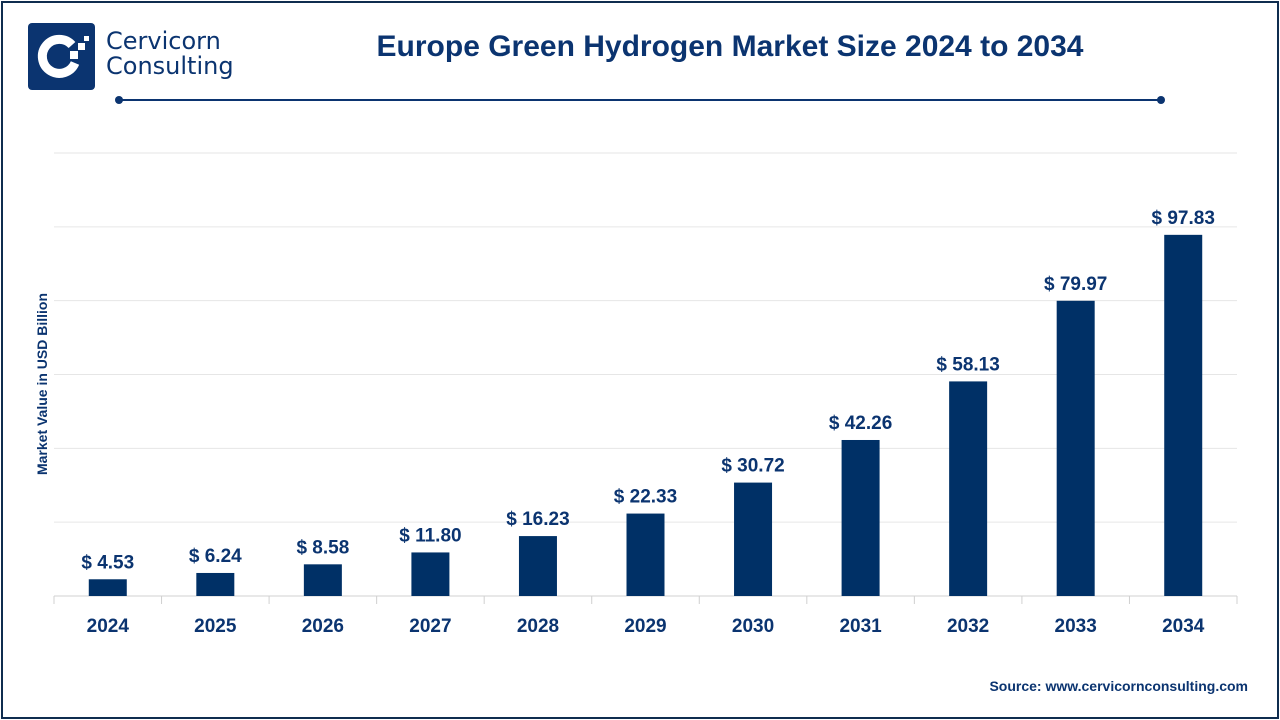 This screenshot has height=720, width=1280. I want to click on data-label: $ 22.33, so click(645, 497).